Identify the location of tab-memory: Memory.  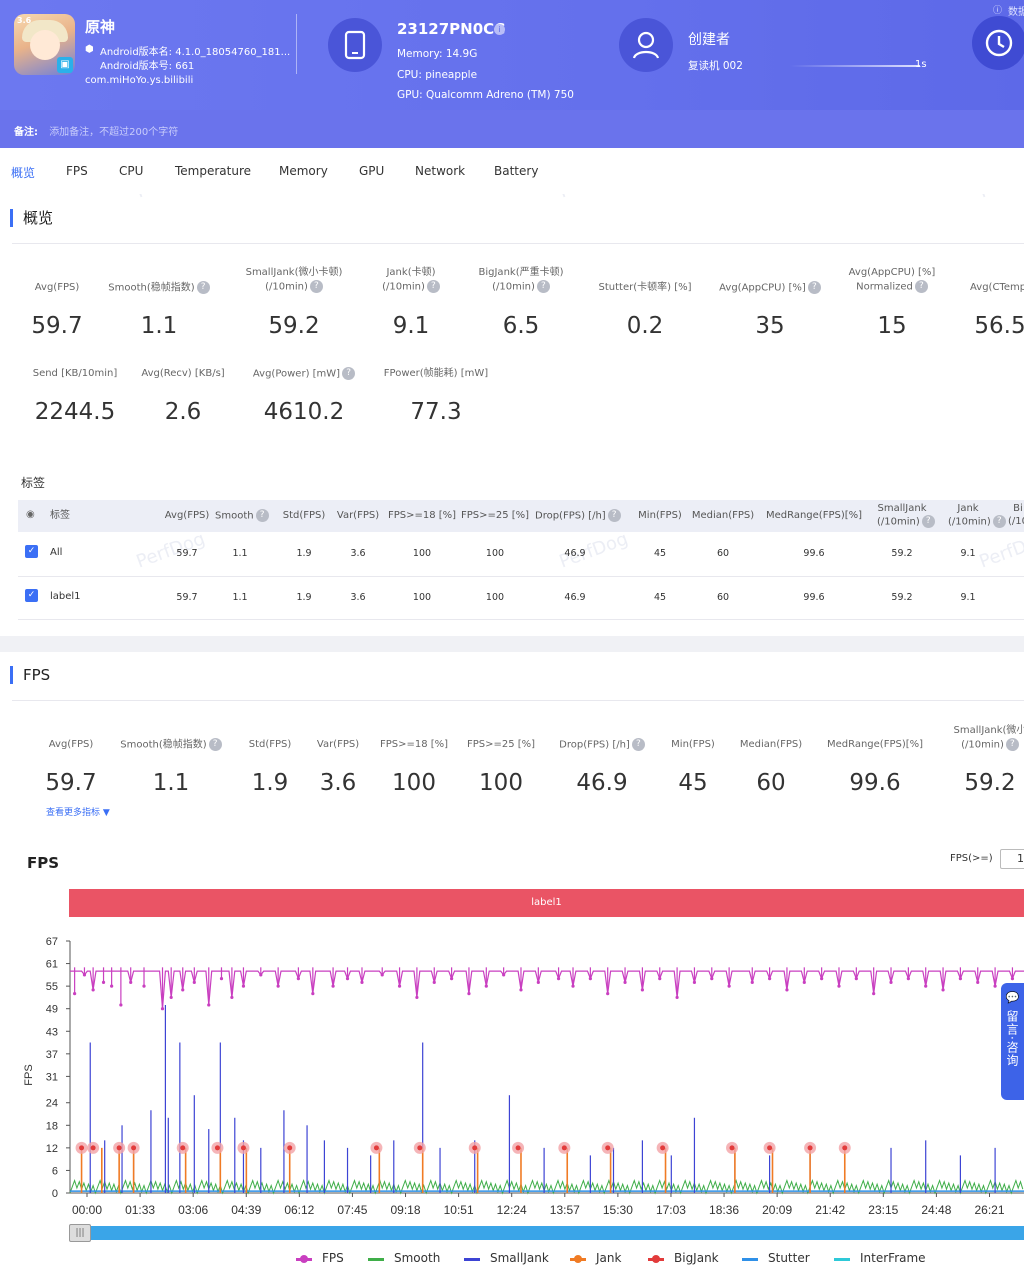
(303, 171).